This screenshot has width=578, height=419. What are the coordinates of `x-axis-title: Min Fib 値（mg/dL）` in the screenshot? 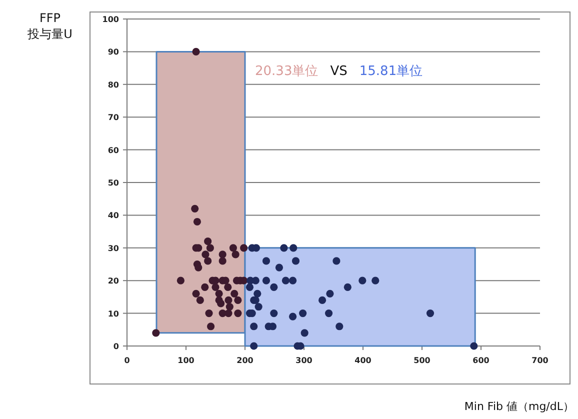 It's located at (519, 406).